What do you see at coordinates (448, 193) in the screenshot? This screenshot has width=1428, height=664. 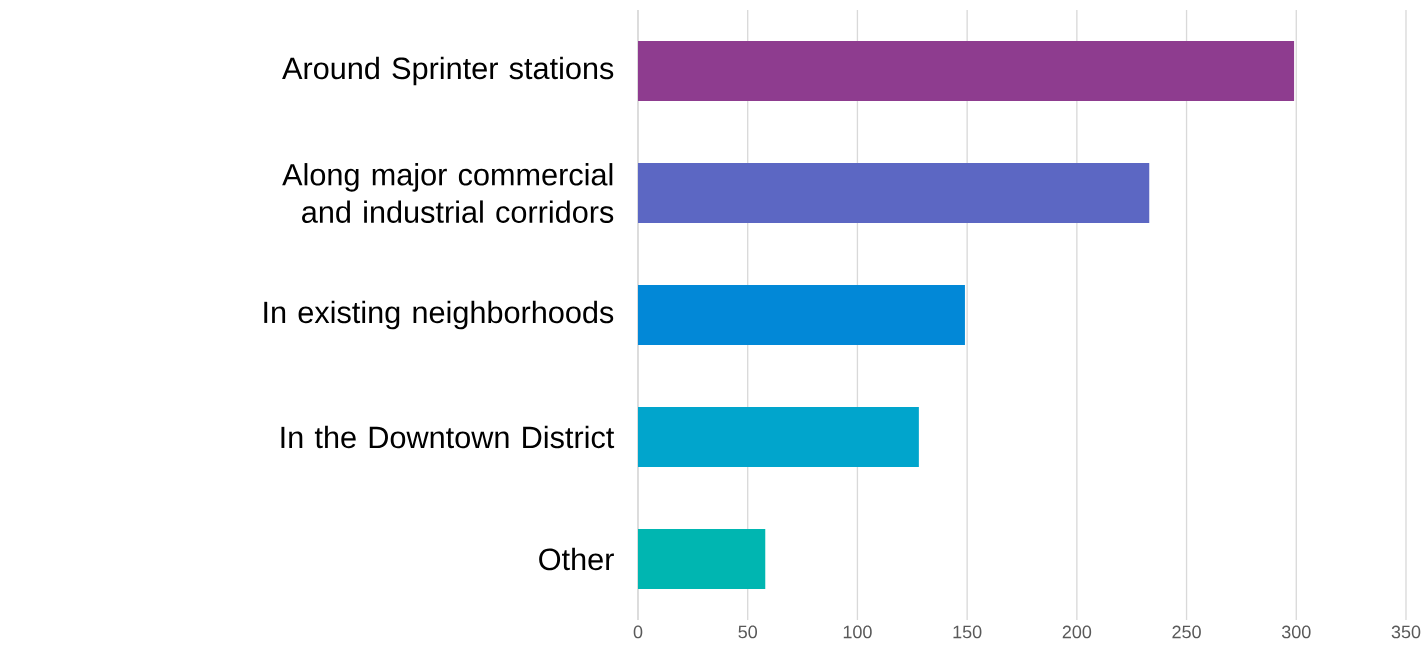 I see `y-tick-label: Along major commercial and industrial corridors` at bounding box center [448, 193].